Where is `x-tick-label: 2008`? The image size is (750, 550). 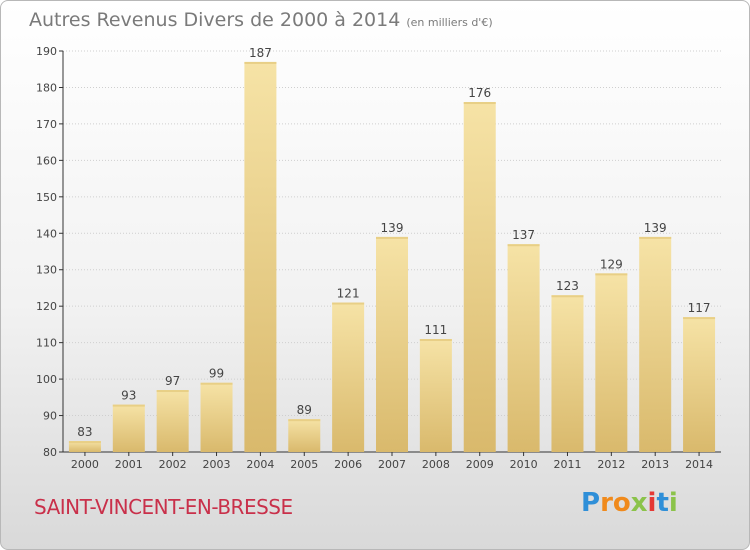
x-tick-label: 2008 is located at coordinates (436, 464).